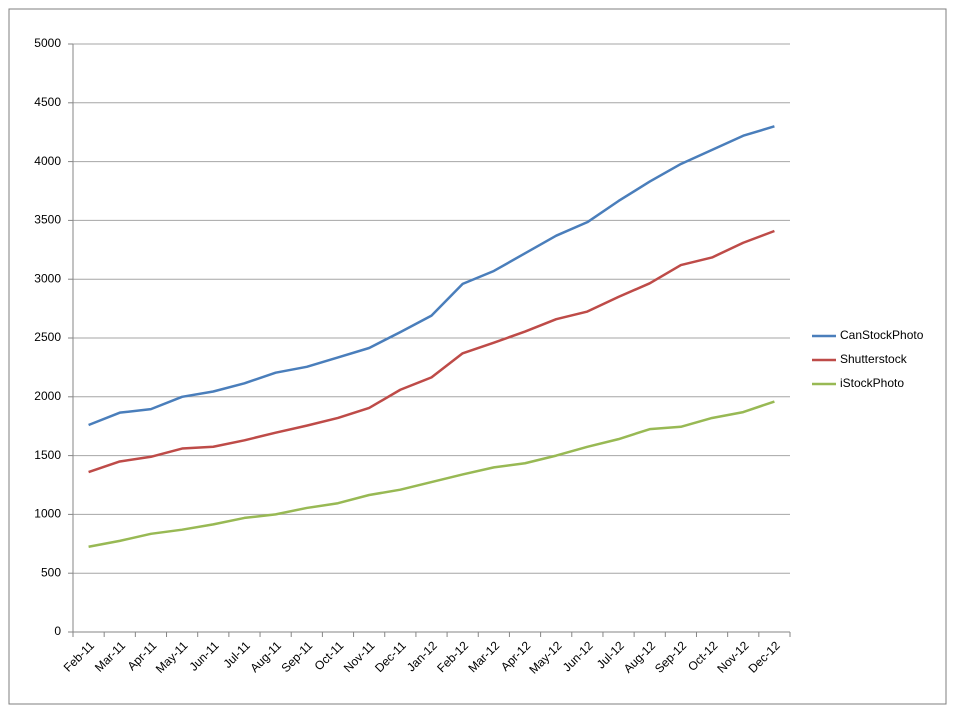  I want to click on y-tick-label: 3500, so click(47, 220).